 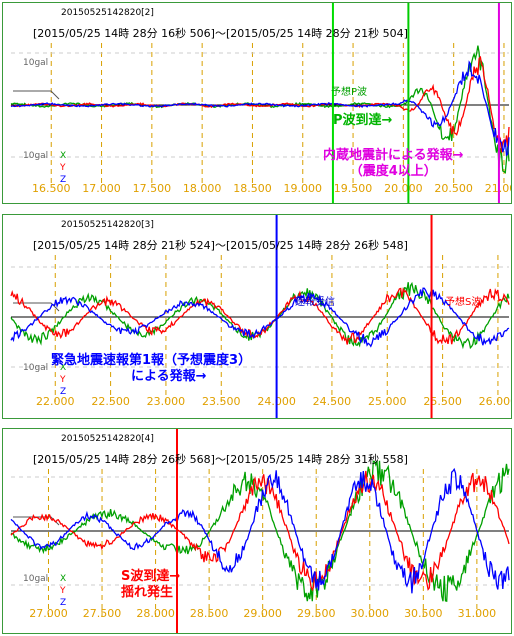 I want to click on tick-label: 29.000, so click(x=262, y=613).